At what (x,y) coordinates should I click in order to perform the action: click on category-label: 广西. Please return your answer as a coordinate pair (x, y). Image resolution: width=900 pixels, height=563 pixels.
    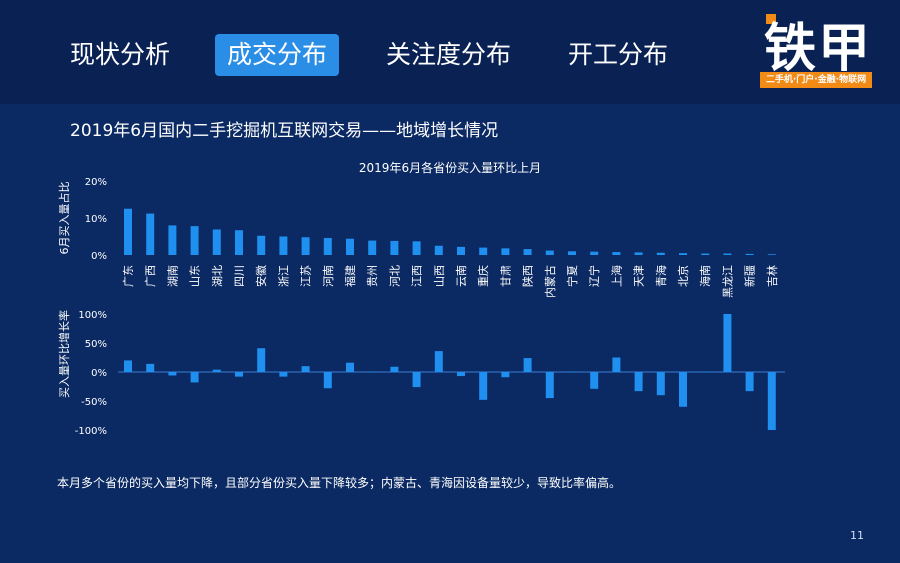
    Looking at the image, I should click on (150, 276).